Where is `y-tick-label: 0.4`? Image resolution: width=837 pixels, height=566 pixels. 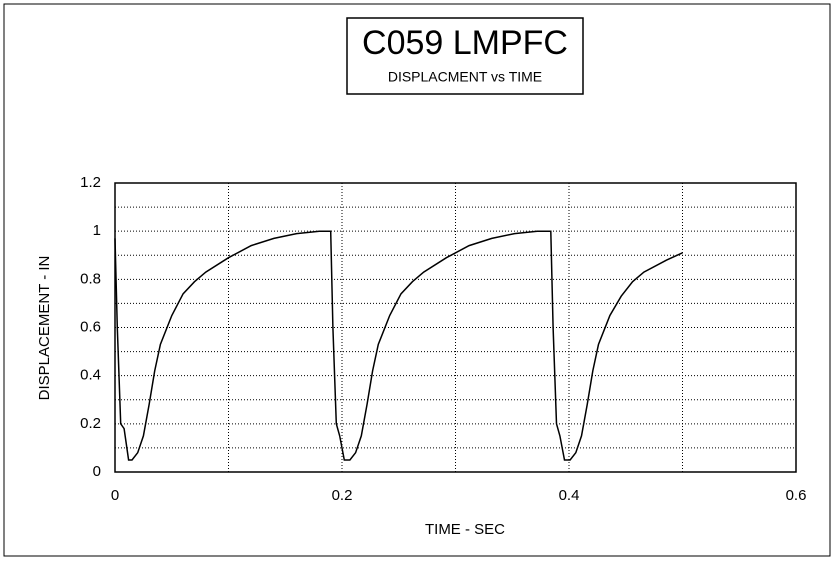
y-tick-label: 0.4 is located at coordinates (90, 375).